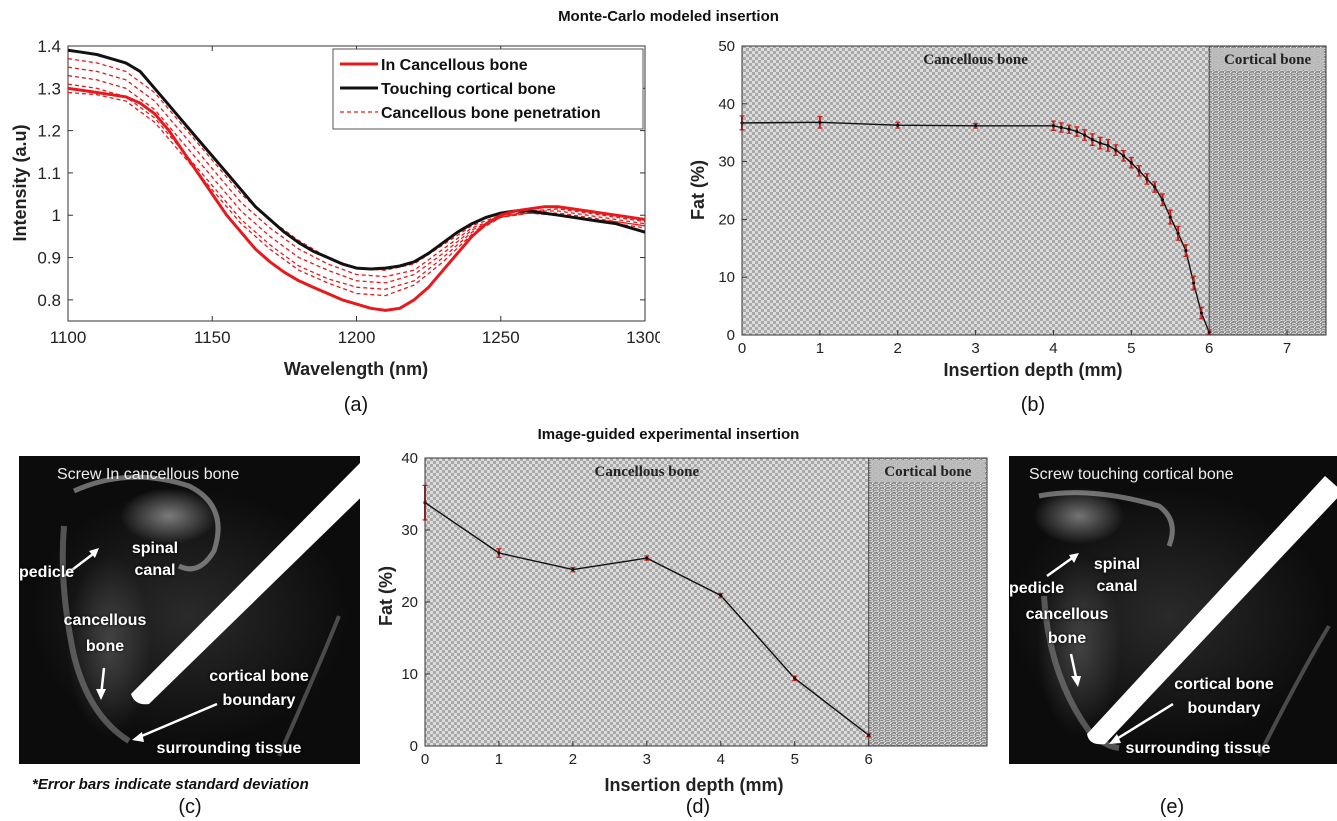 The width and height of the screenshot is (1337, 821). Describe the element at coordinates (468, 89) in the screenshot. I see `legend-label-cortical: Touching cortical bone` at that location.